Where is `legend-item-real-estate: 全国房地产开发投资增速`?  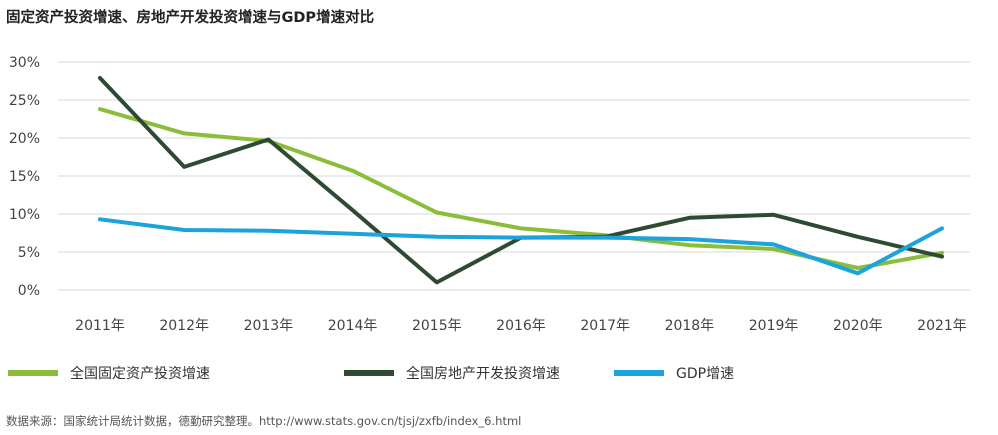
legend-item-real-estate: 全国房地产开发投资增速 is located at coordinates (479, 373).